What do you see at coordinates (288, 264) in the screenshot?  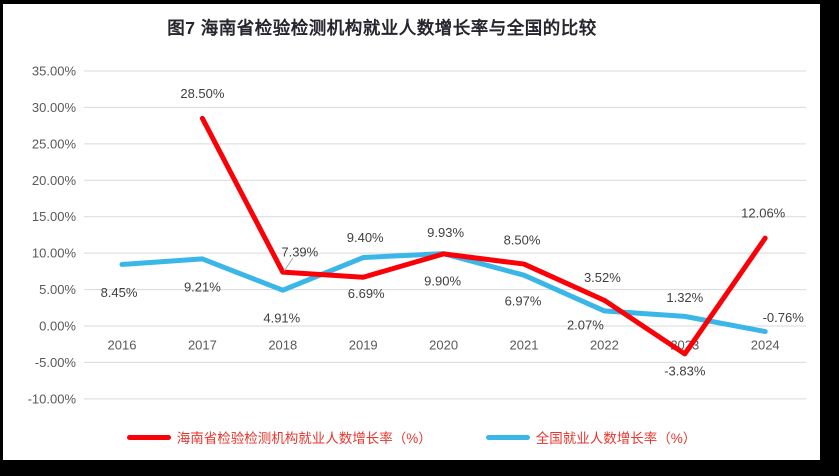 I see `label-leader-line` at bounding box center [288, 264].